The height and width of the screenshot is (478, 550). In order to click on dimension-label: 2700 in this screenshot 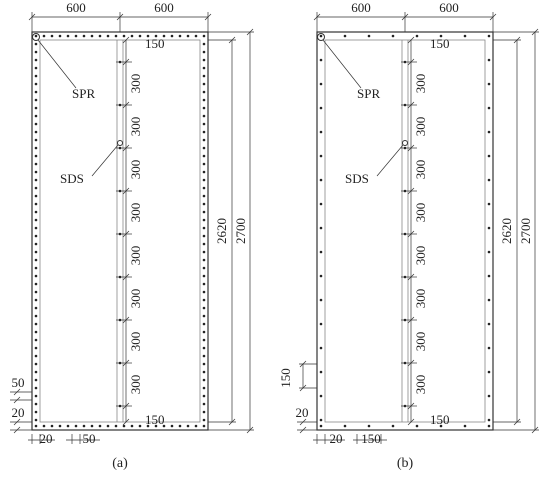, I will do `click(525, 231)`.